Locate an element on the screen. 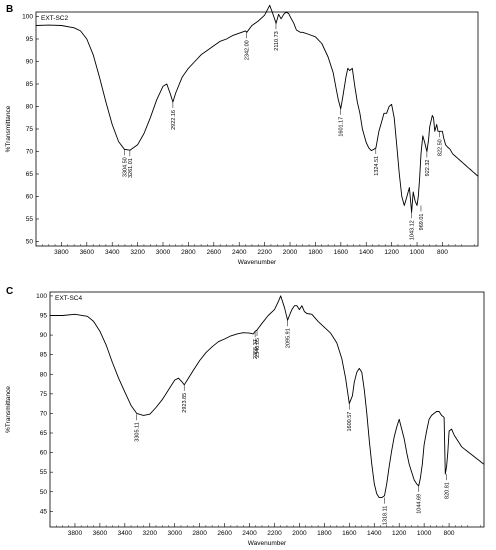 This screenshot has width=496, height=550. peak-label: 820.81 is located at coordinates (447, 490).